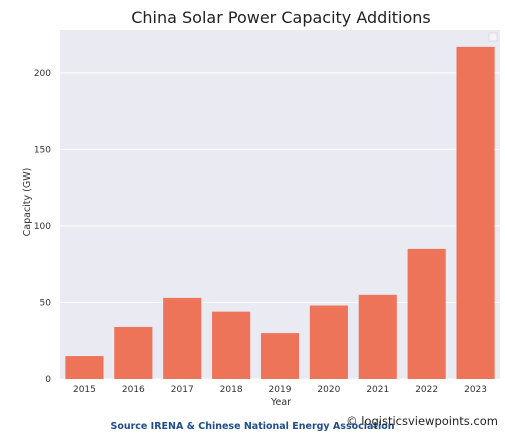 This screenshot has height=438, width=505. Describe the element at coordinates (133, 352) in the screenshot. I see `bar-2016` at that location.